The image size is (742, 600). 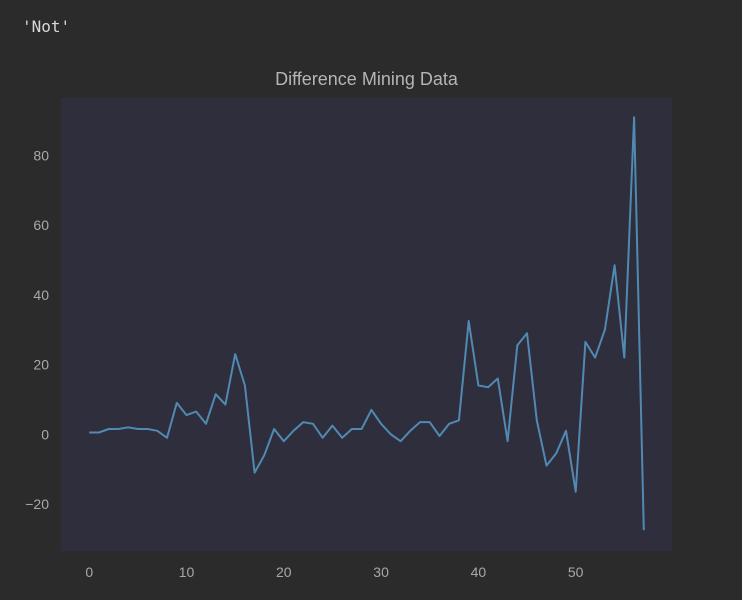 I want to click on y-axis: −20 0 20 40 60 80, so click(x=37, y=329).